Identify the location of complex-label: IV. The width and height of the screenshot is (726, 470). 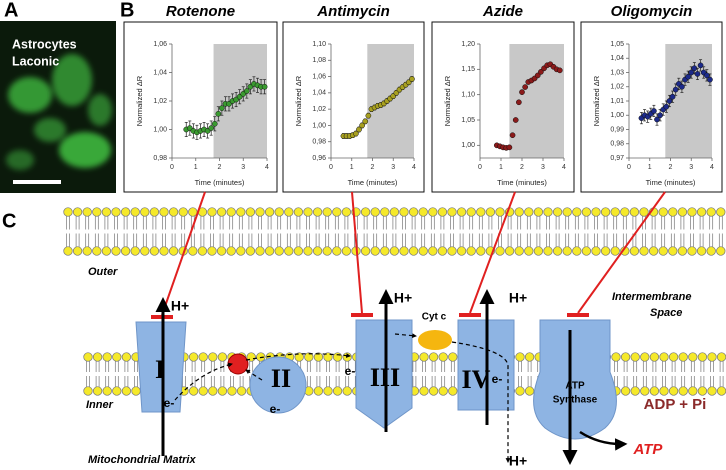
(476, 379).